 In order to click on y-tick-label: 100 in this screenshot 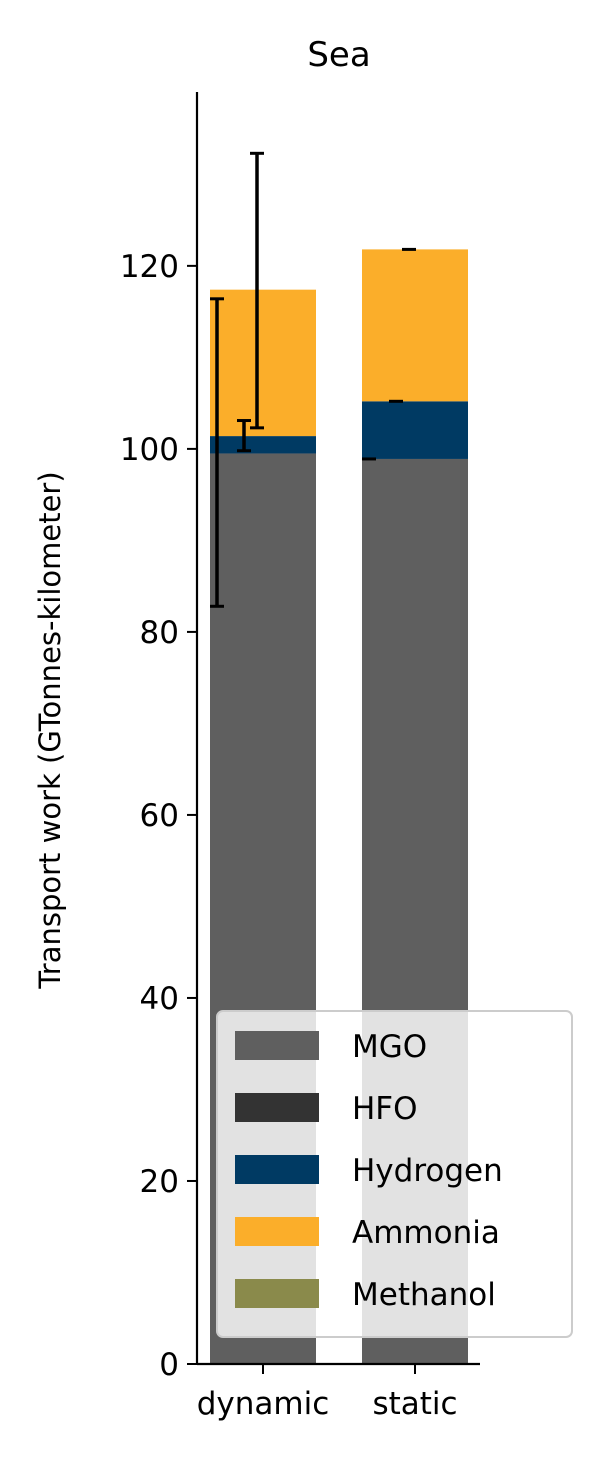, I will do `click(149, 450)`.